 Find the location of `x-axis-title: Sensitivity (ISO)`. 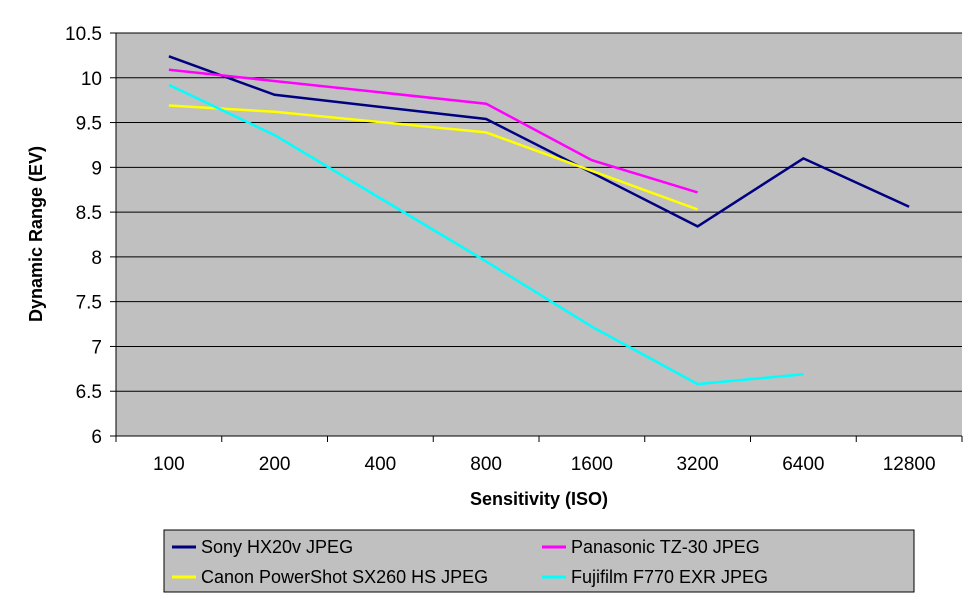

x-axis-title: Sensitivity (ISO) is located at coordinates (539, 499).